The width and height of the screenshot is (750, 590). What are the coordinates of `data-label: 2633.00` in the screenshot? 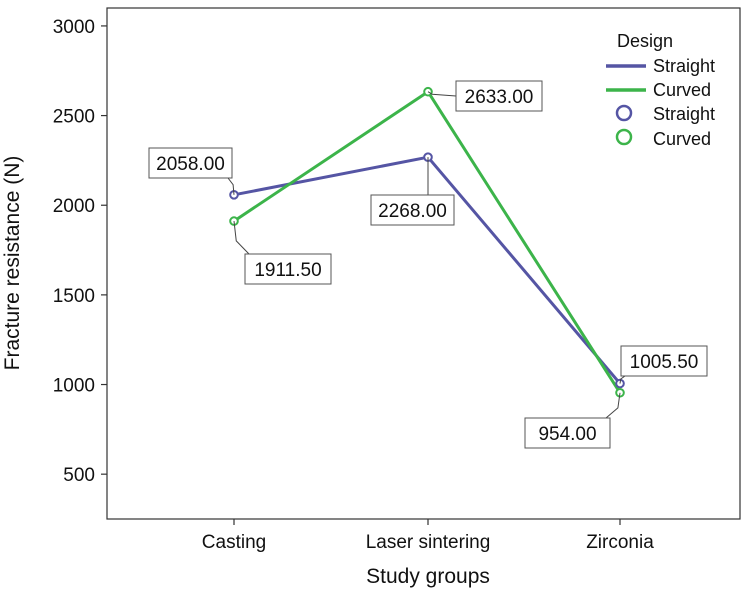 It's located at (499, 97).